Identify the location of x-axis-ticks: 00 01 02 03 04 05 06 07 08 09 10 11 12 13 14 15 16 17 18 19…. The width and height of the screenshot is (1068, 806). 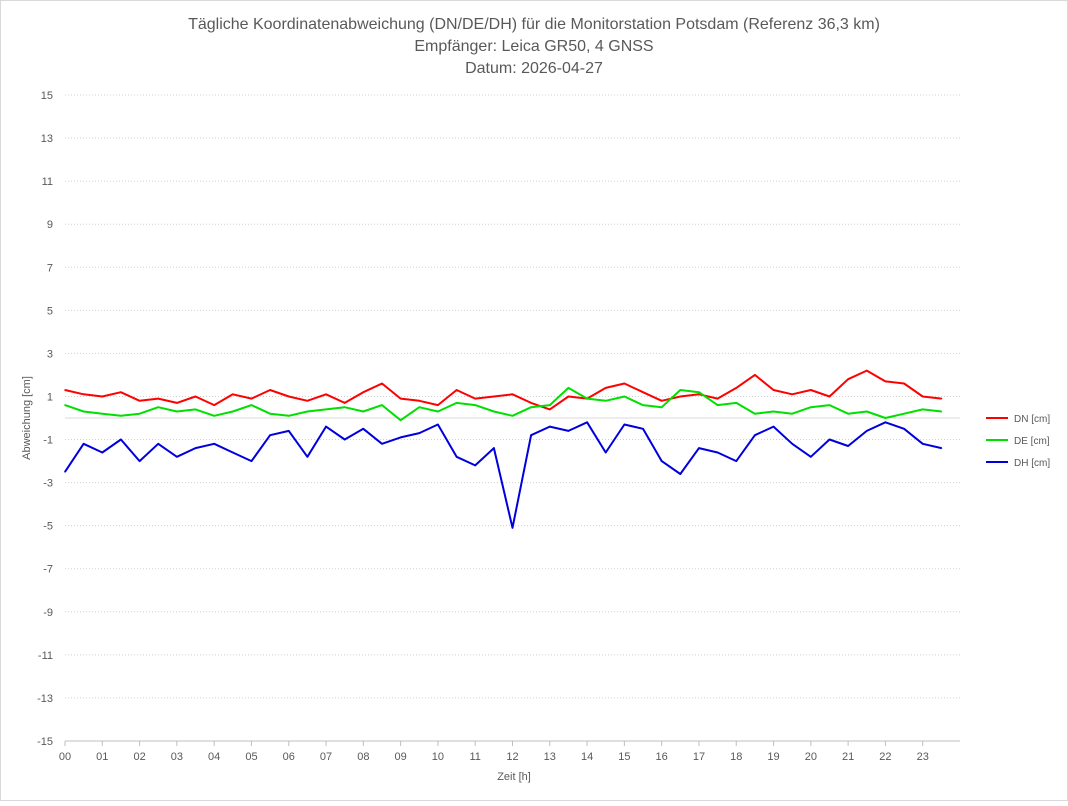
(494, 752).